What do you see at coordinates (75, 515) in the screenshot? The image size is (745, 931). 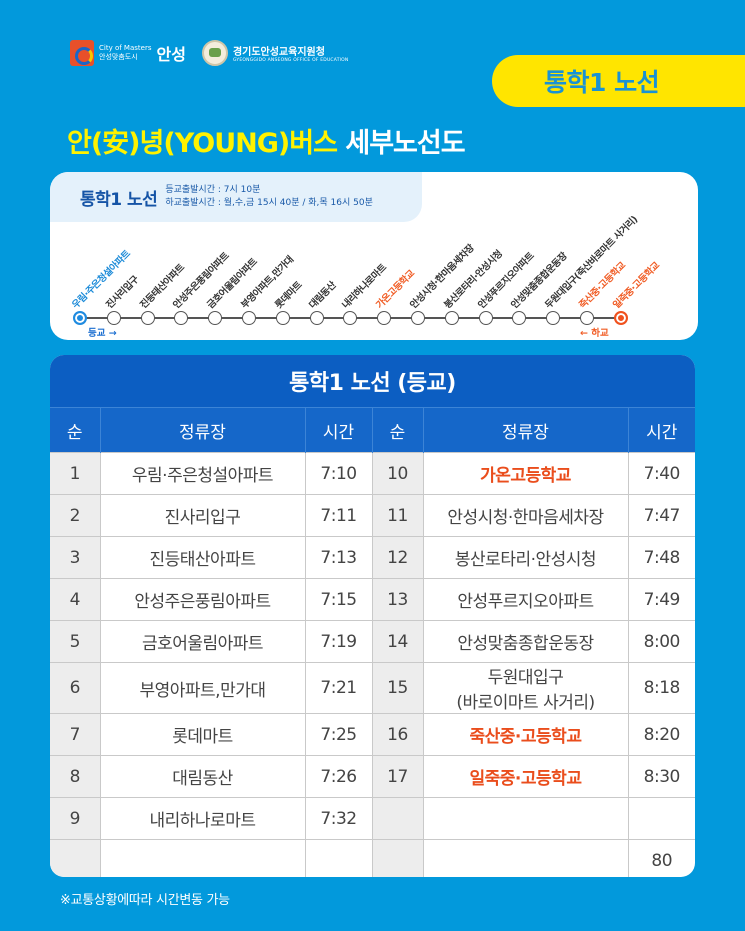 I see `stop-order: 2` at bounding box center [75, 515].